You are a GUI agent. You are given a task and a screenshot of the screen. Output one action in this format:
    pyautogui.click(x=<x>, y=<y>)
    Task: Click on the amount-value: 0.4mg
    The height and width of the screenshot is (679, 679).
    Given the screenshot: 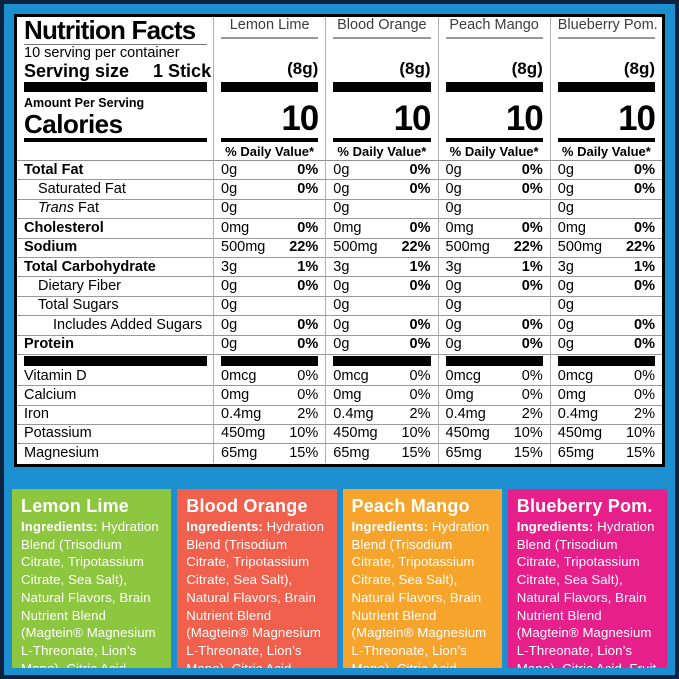 What is the action you would take?
    pyautogui.click(x=578, y=414)
    